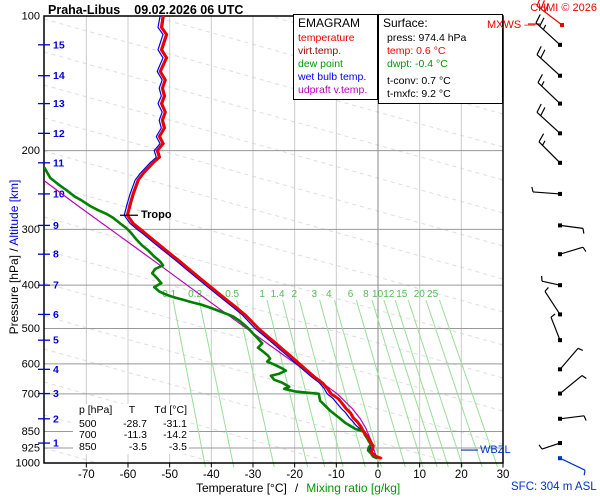 This screenshot has width=600, height=500. What do you see at coordinates (353, 488) in the screenshot?
I see `x-axis-mixing-title: Mixing ratio [g/kg]` at bounding box center [353, 488].